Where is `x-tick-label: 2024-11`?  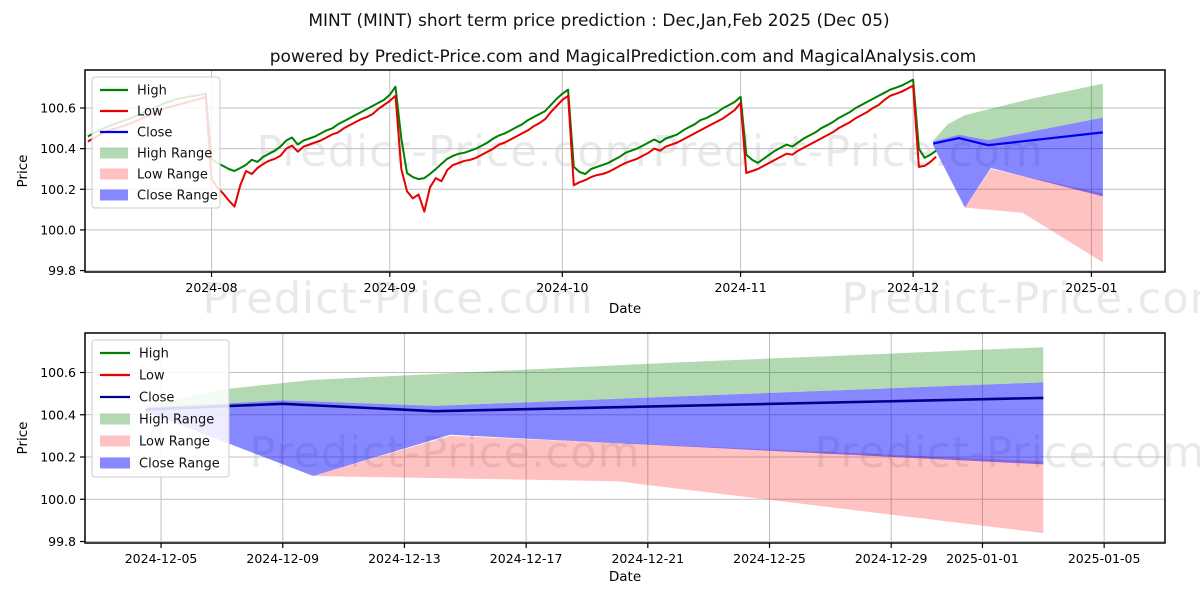
x-tick-label: 2024-11 is located at coordinates (740, 287).